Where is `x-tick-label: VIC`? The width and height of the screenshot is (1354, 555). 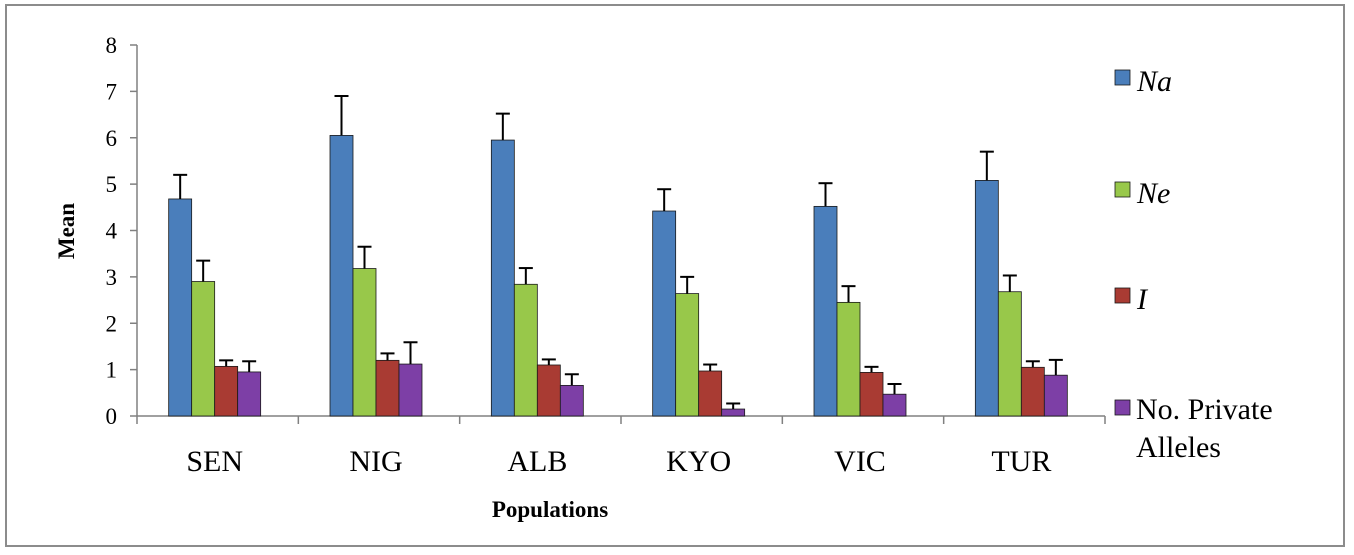
x-tick-label: VIC is located at coordinates (860, 461).